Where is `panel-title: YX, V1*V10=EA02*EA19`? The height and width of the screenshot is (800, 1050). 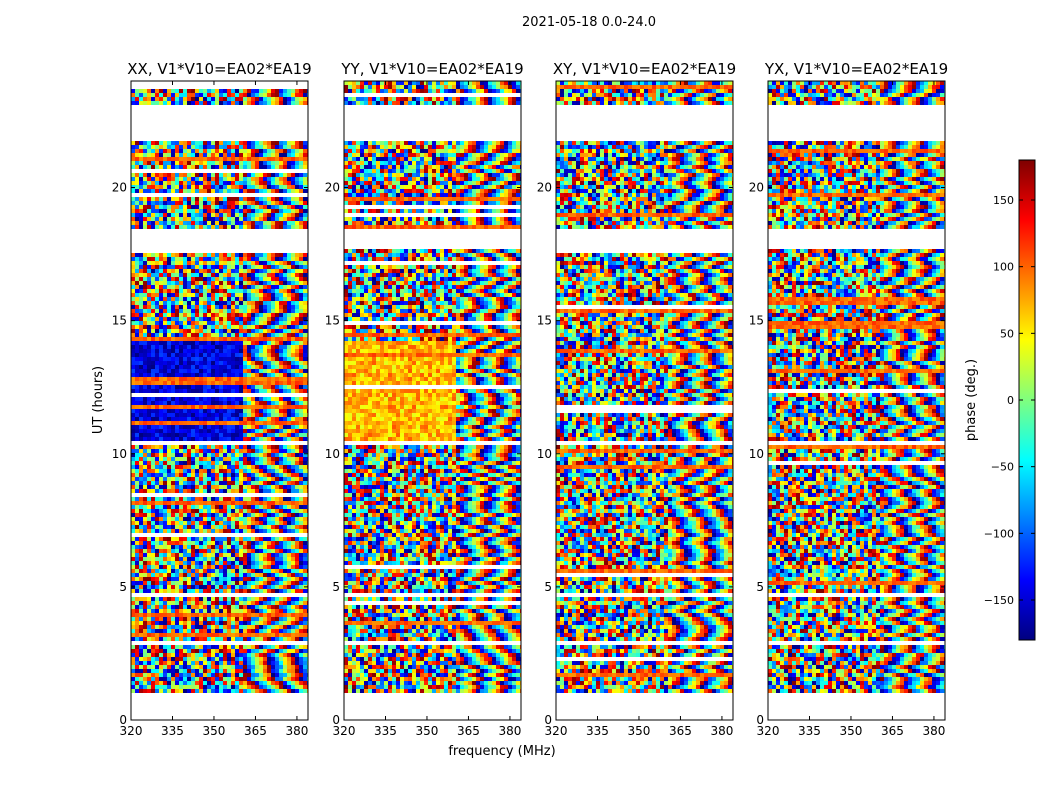
panel-title: YX, V1*V10=EA02*EA19 is located at coordinates (856, 69).